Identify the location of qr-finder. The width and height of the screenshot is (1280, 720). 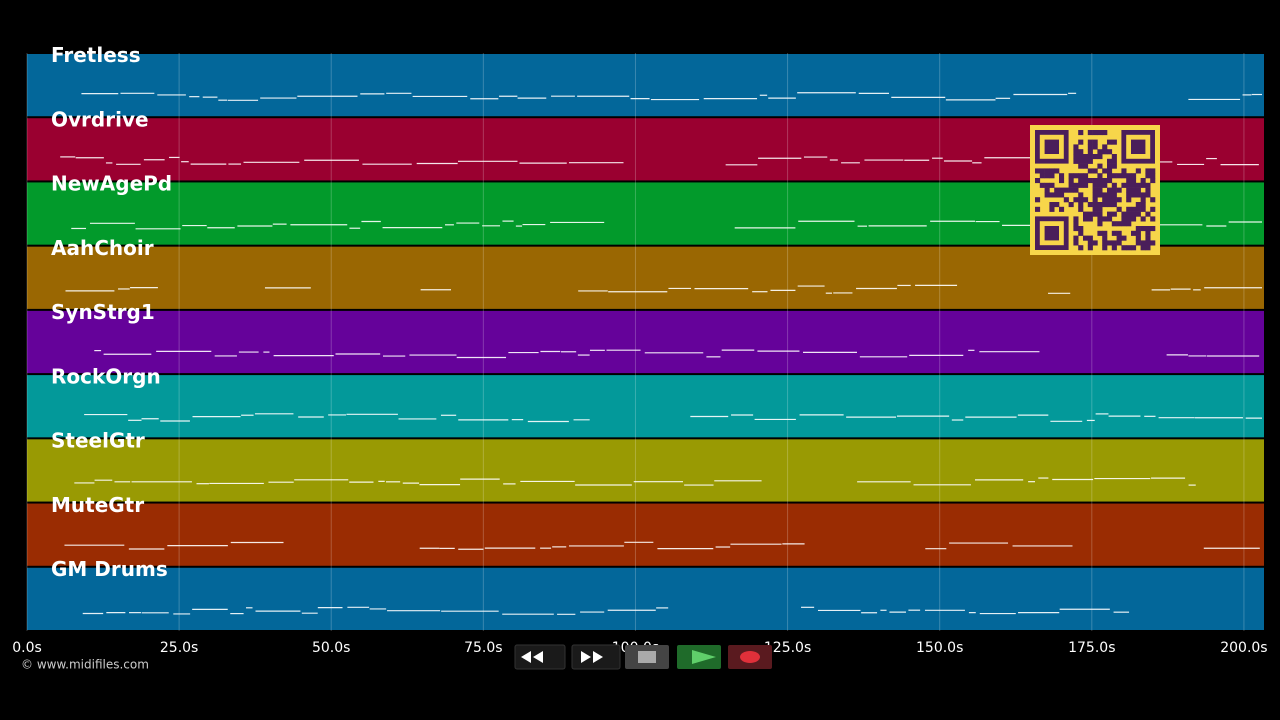
(1138, 146).